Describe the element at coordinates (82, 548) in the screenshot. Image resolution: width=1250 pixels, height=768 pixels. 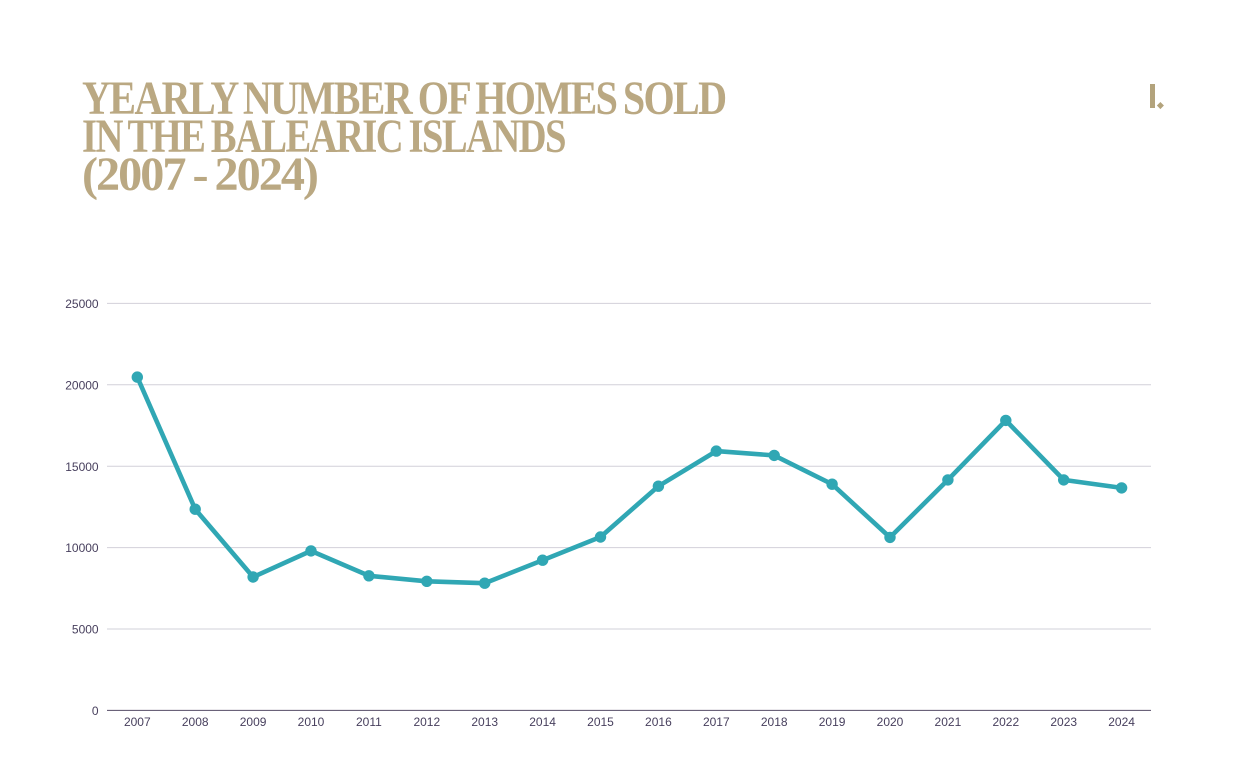
I see `svg-text: 10000` at that location.